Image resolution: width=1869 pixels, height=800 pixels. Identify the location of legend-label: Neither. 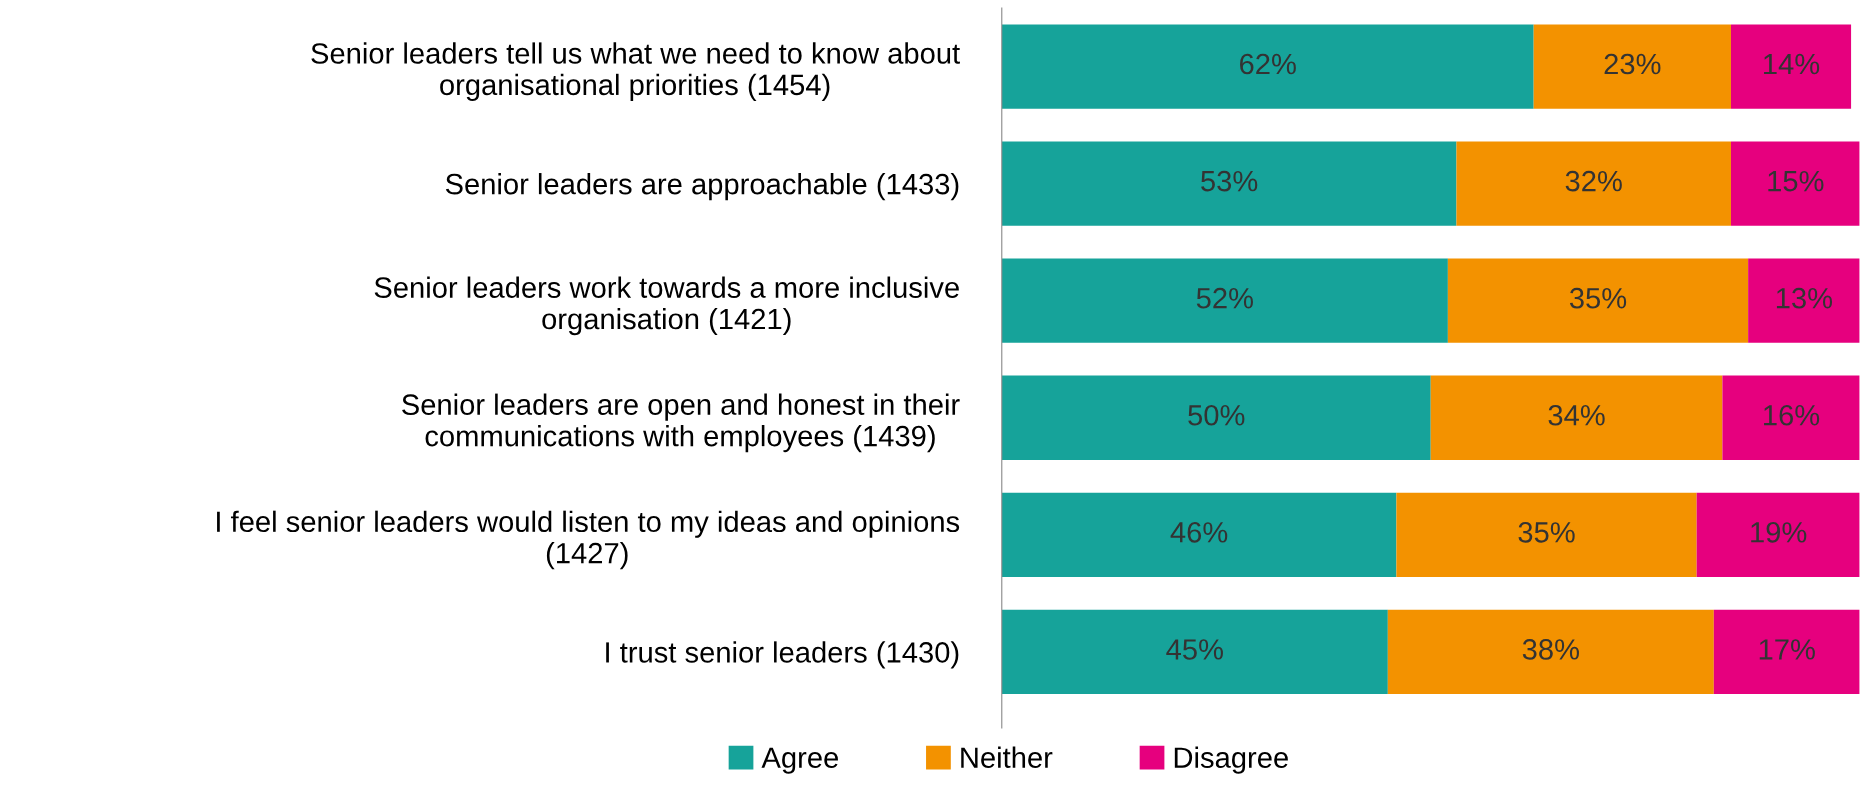
(1007, 757).